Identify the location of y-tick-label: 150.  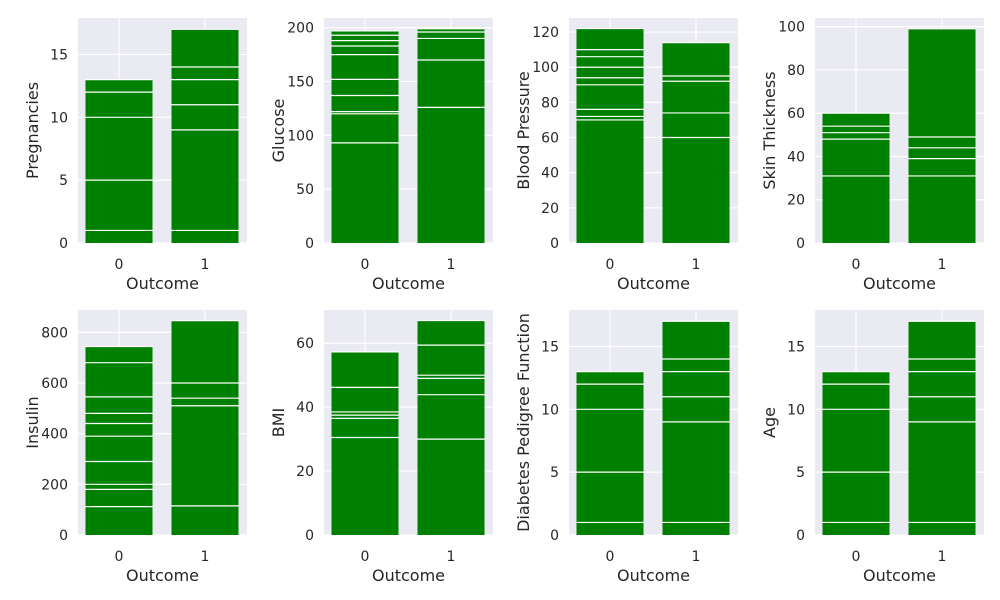
(300, 83).